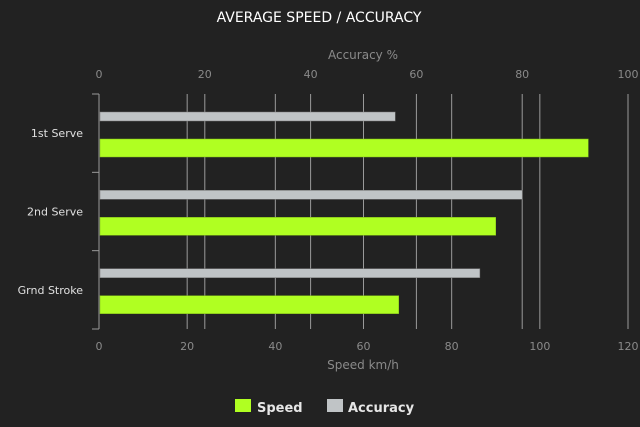 The image size is (640, 427). I want to click on bottom-tick-label: 20, so click(187, 346).